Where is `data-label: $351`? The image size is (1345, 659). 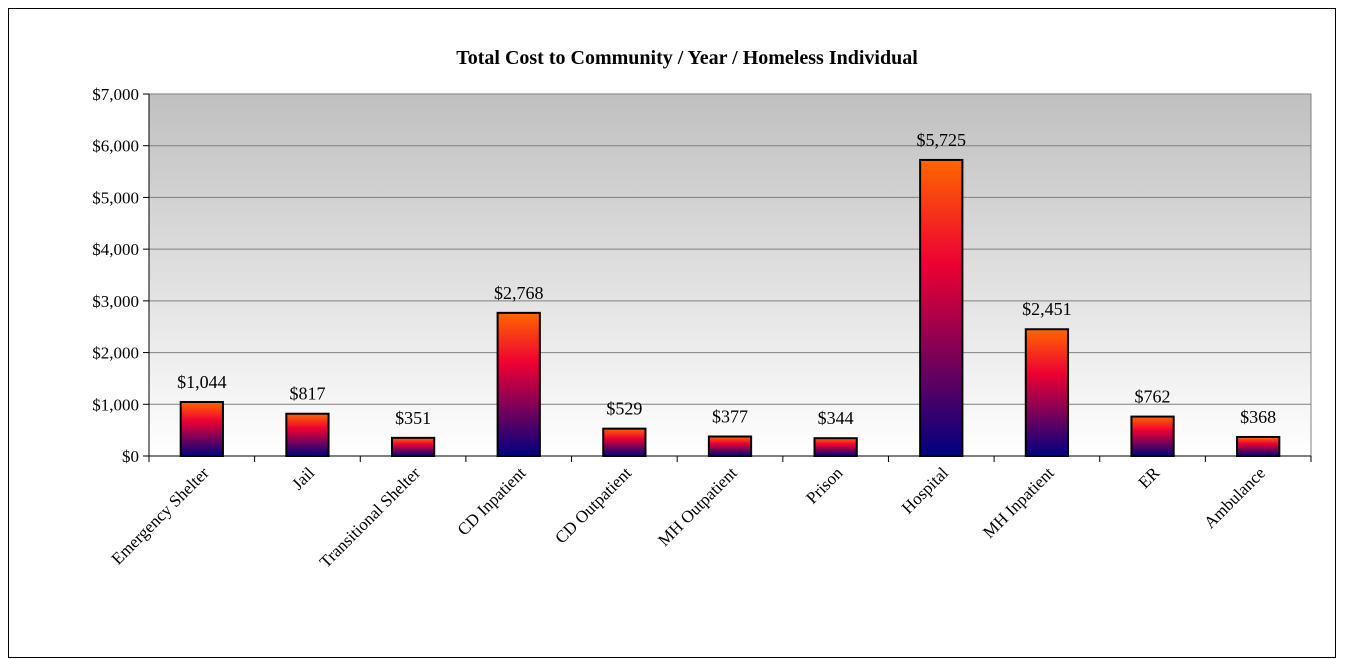
data-label: $351 is located at coordinates (413, 418).